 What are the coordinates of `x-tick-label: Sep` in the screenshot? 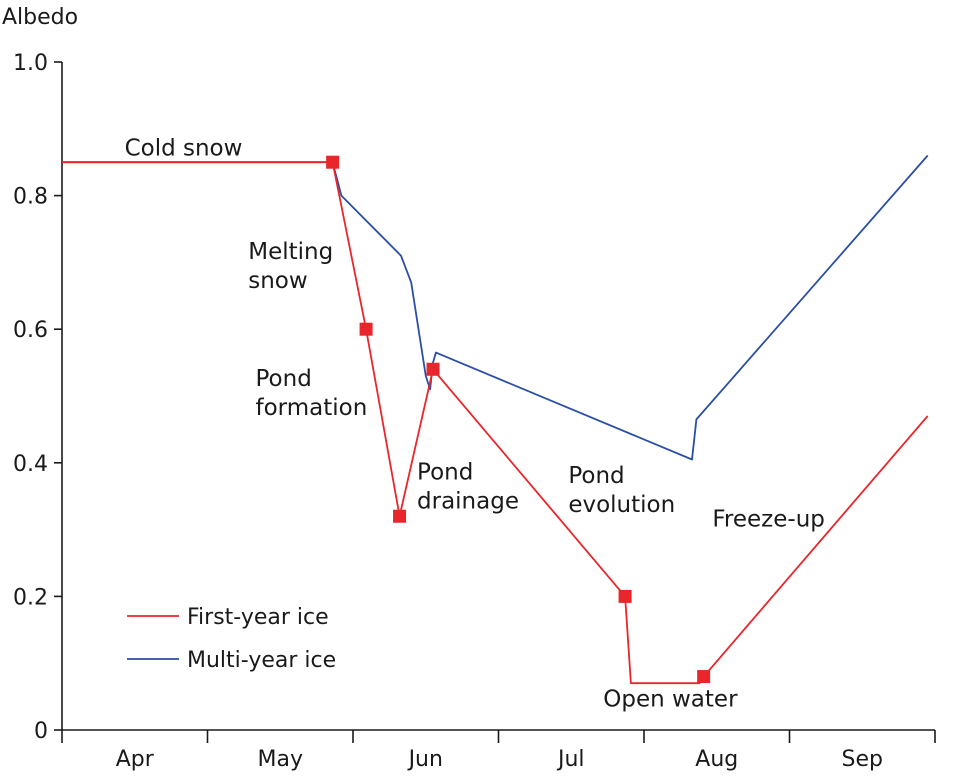 It's located at (862, 759).